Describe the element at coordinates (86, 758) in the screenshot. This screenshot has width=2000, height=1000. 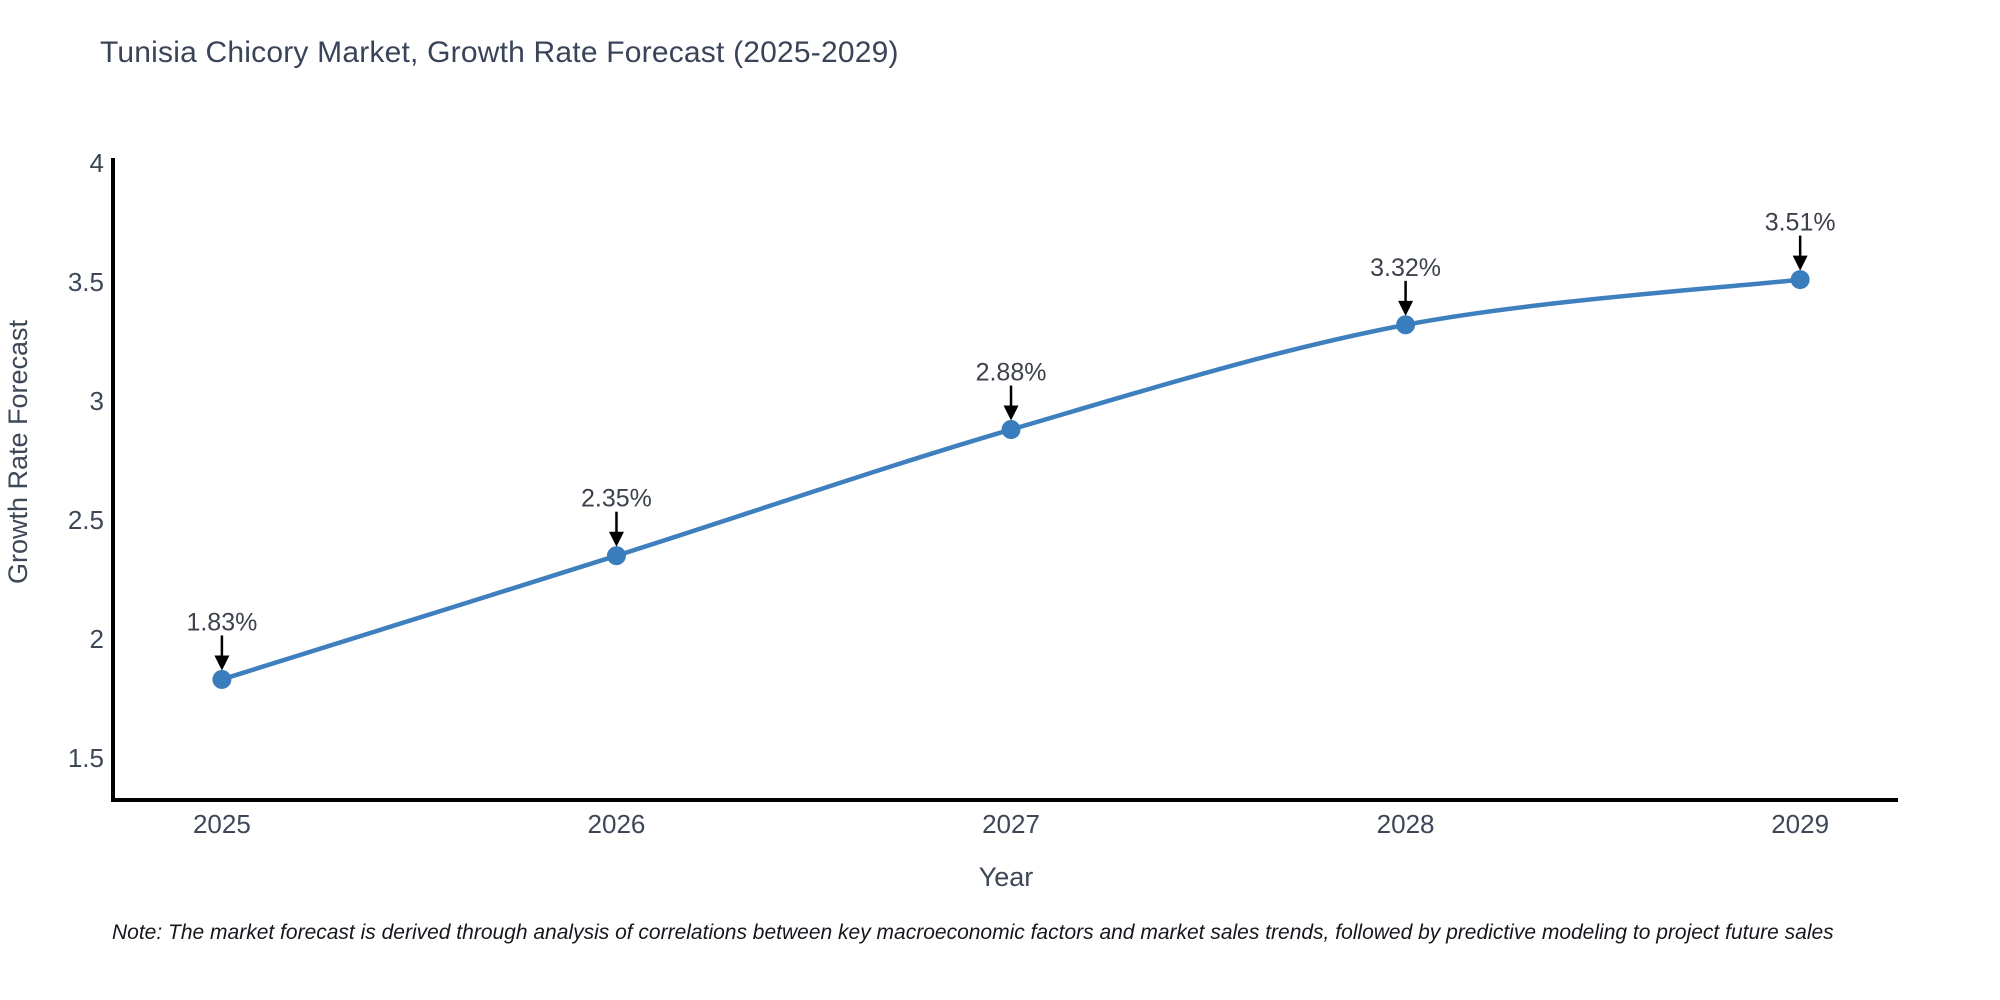
I see `y-tick-label: 1.5` at that location.